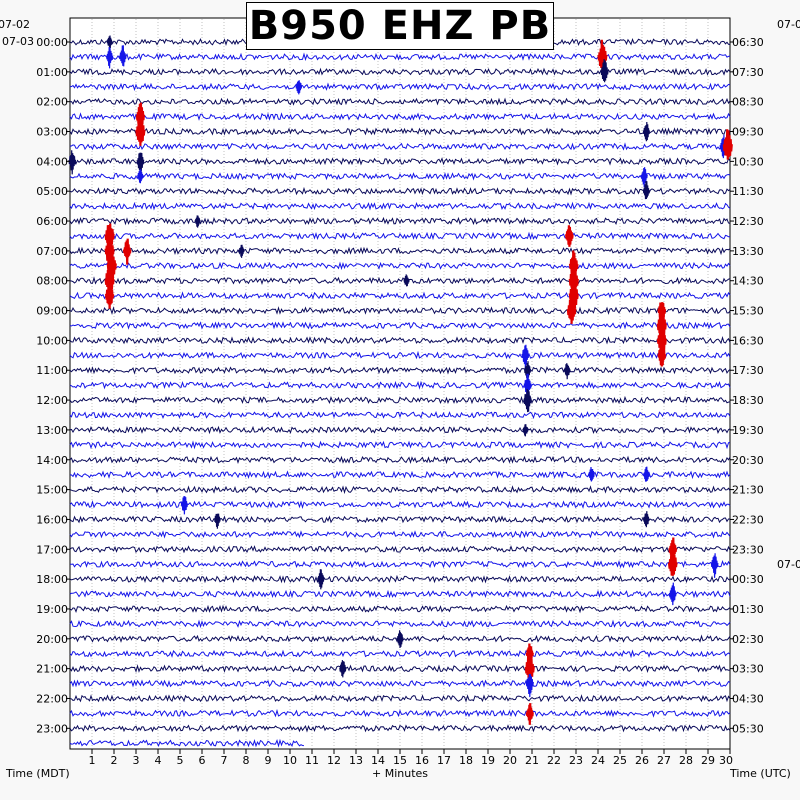 The image size is (800, 800). I want to click on x-tick-label: 6, so click(202, 760).